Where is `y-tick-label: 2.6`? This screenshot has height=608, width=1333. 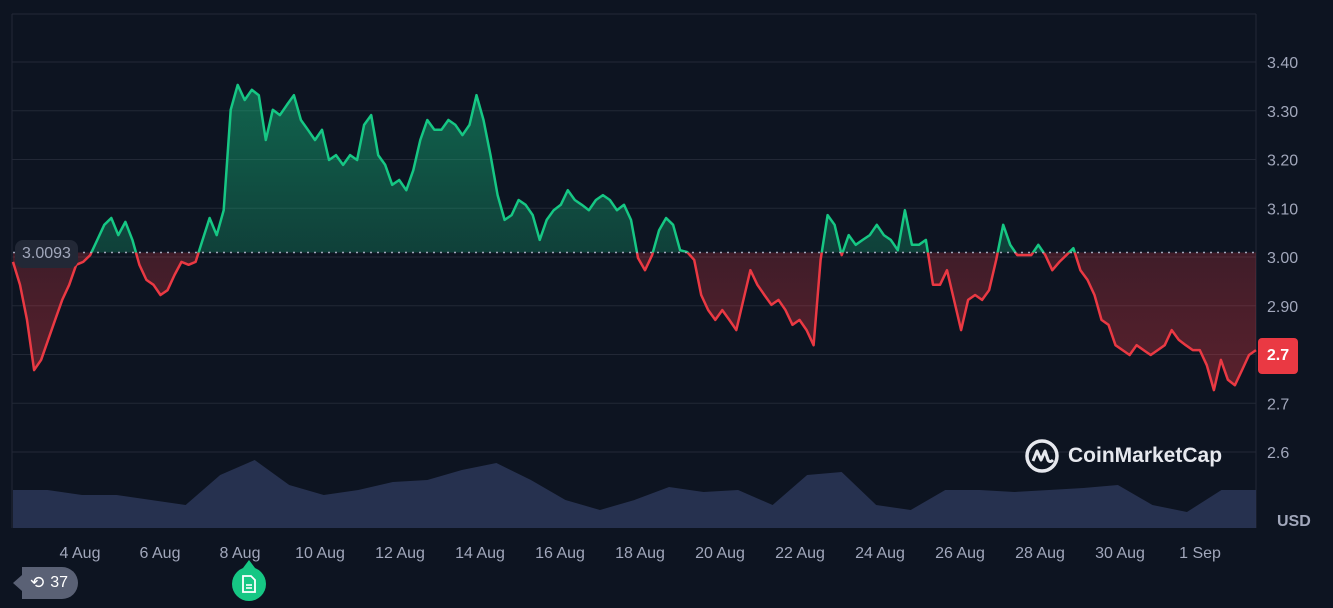 y-tick-label: 2.6 is located at coordinates (1278, 453).